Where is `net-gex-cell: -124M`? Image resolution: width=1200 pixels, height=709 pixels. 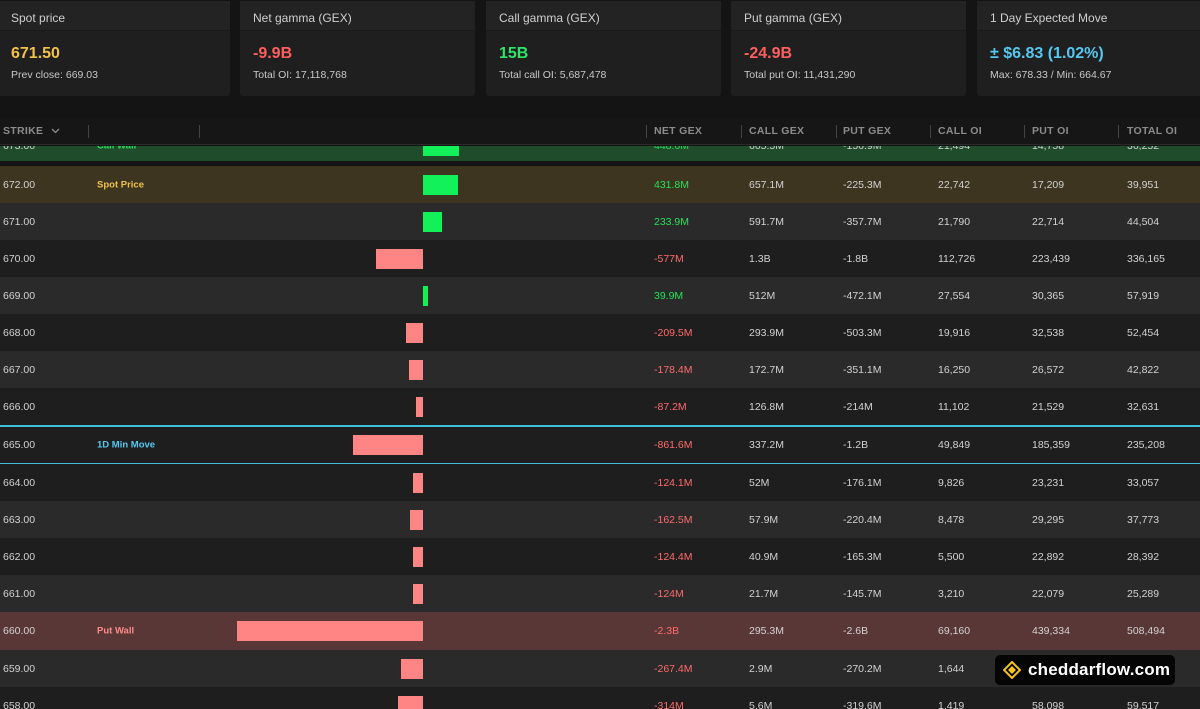
net-gex-cell: -124M is located at coordinates (669, 593).